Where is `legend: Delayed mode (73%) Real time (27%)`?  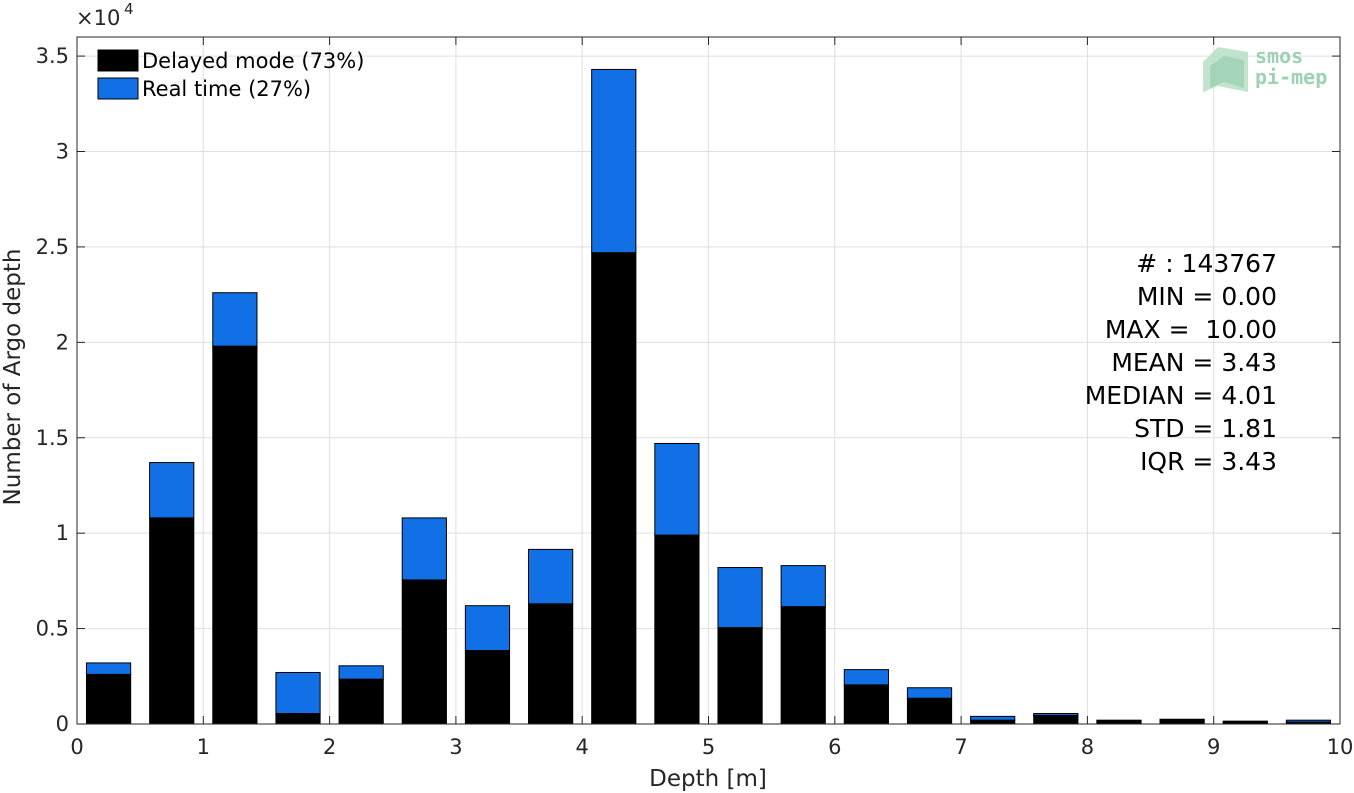
legend: Delayed mode (73%) Real time (27%) is located at coordinates (230, 75).